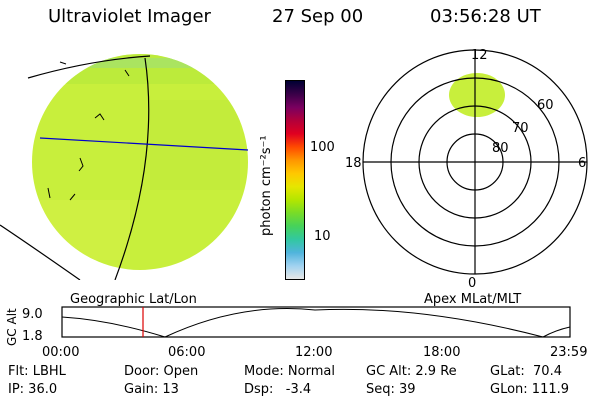 The image size is (600, 400). I want to click on orbit-ylabel: GC Alt, so click(12, 327).